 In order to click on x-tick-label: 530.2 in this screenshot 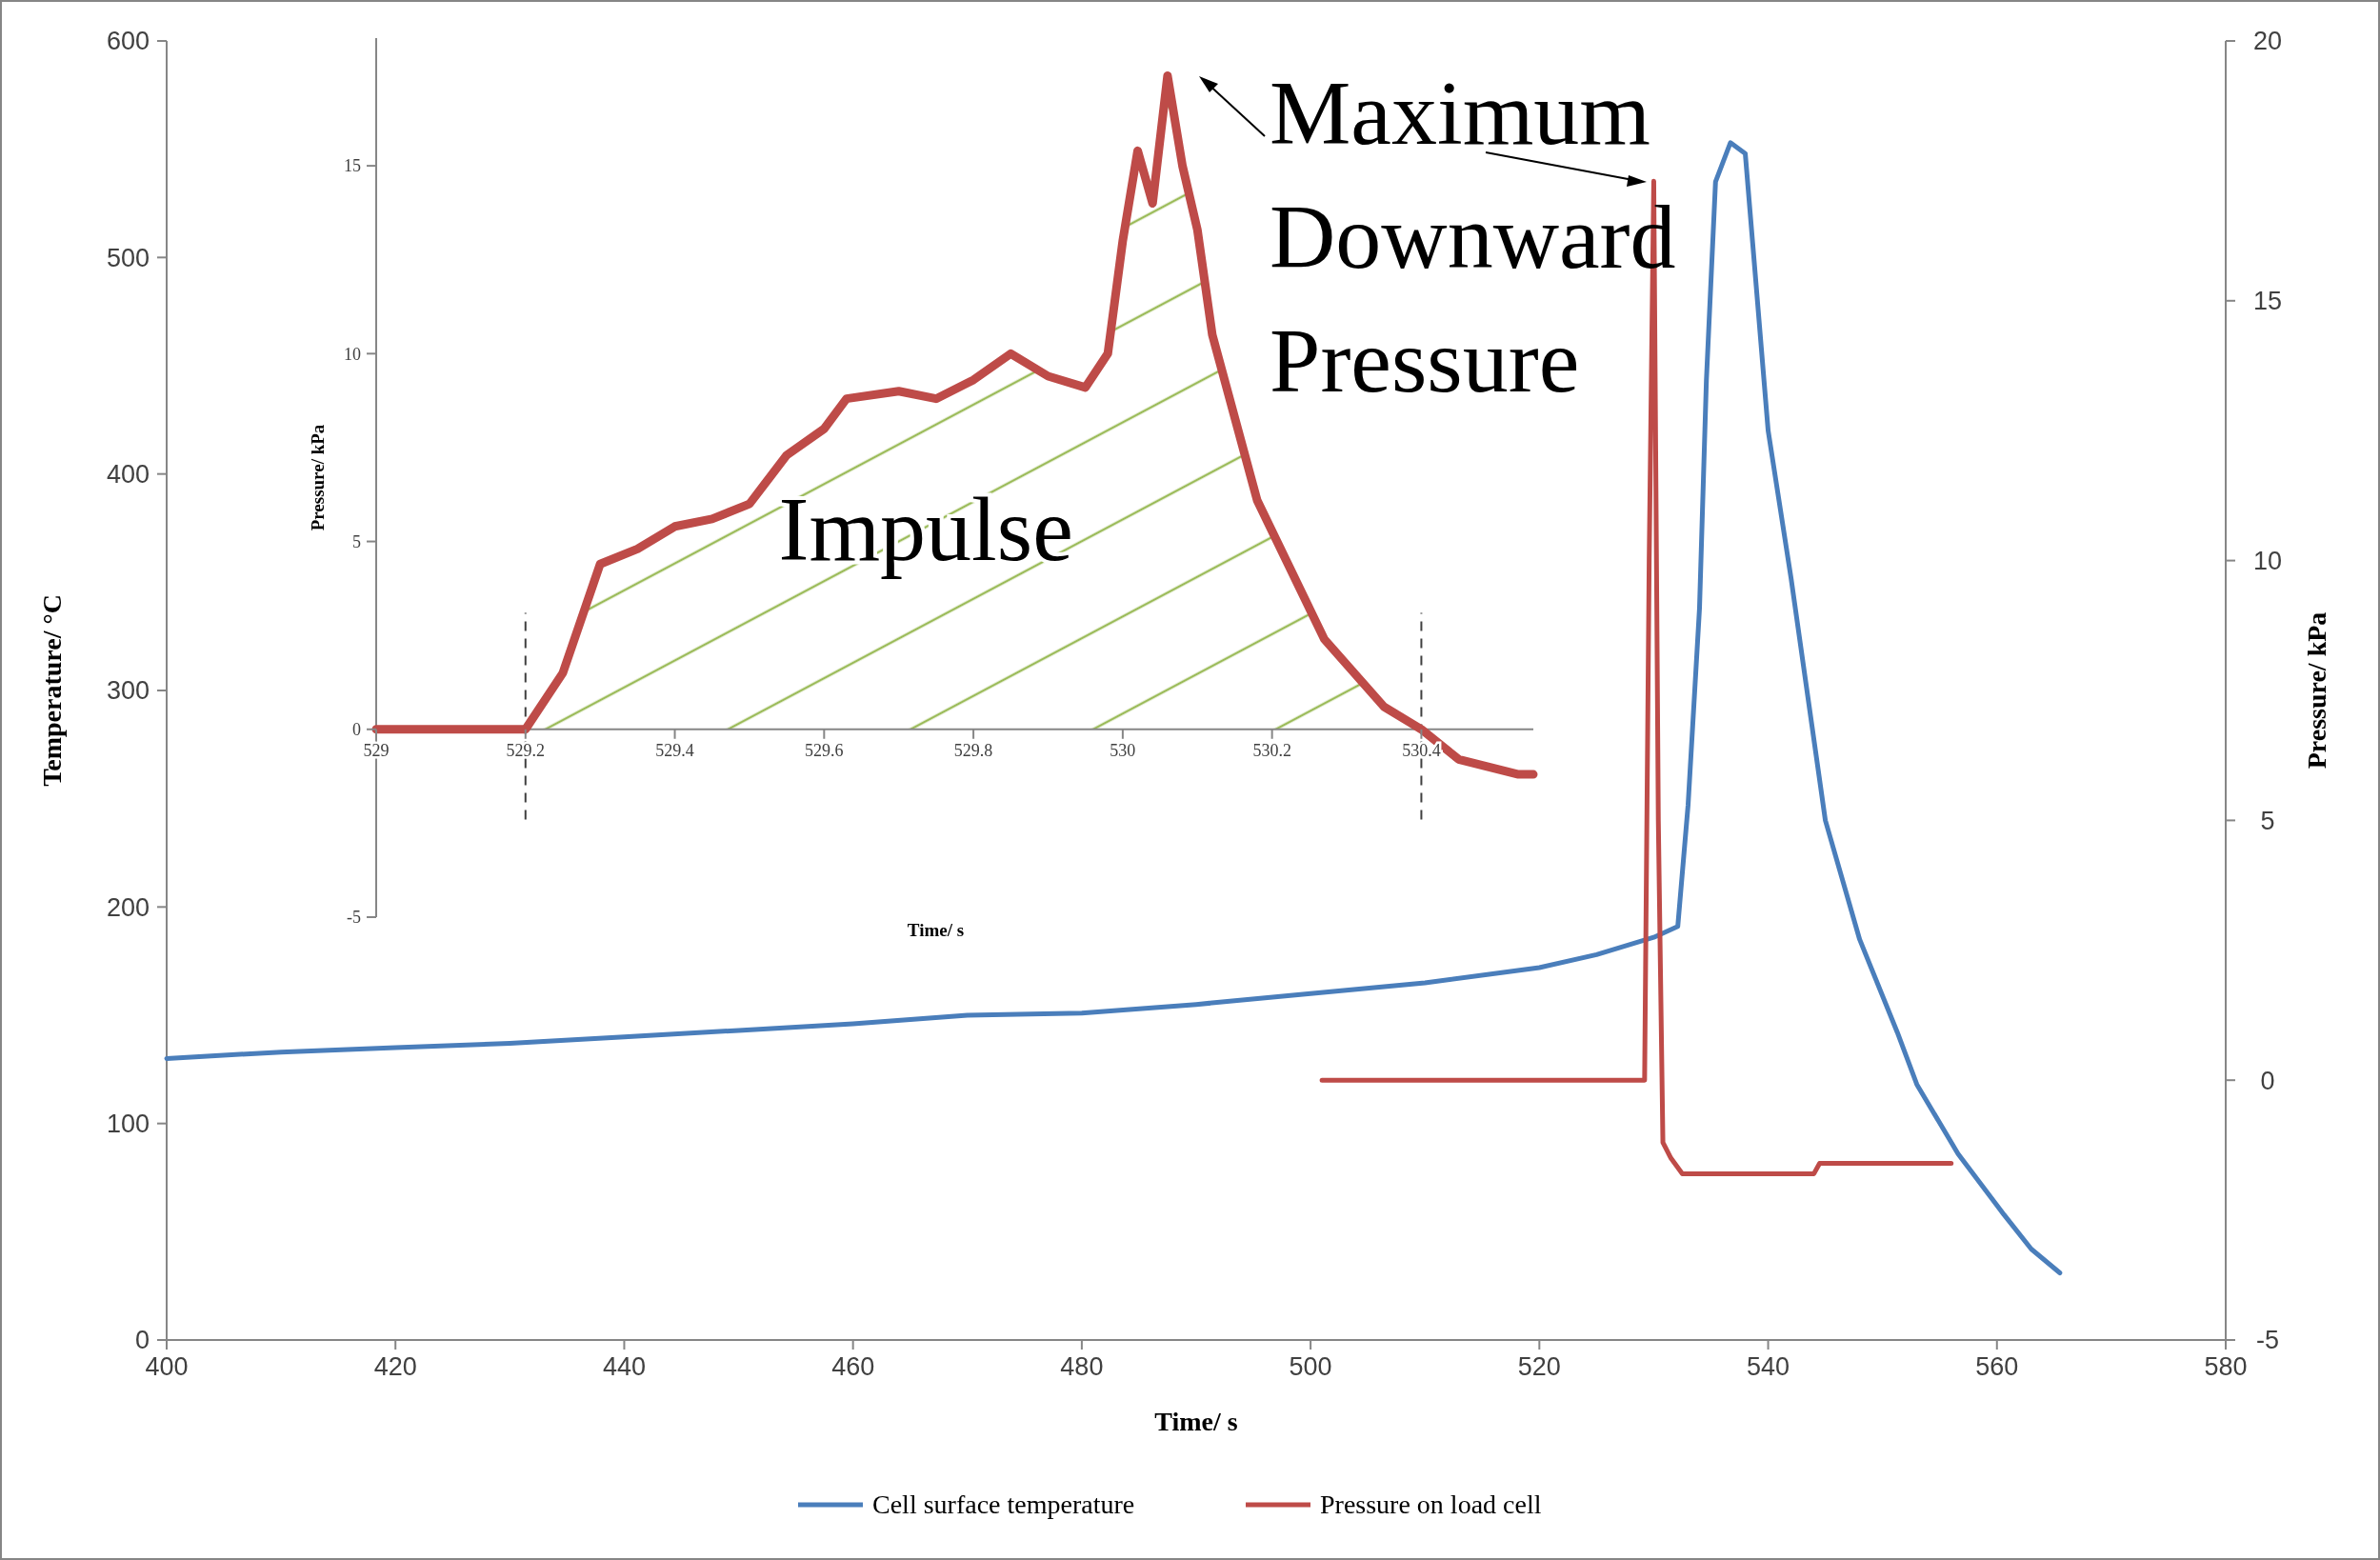, I will do `click(1271, 750)`.